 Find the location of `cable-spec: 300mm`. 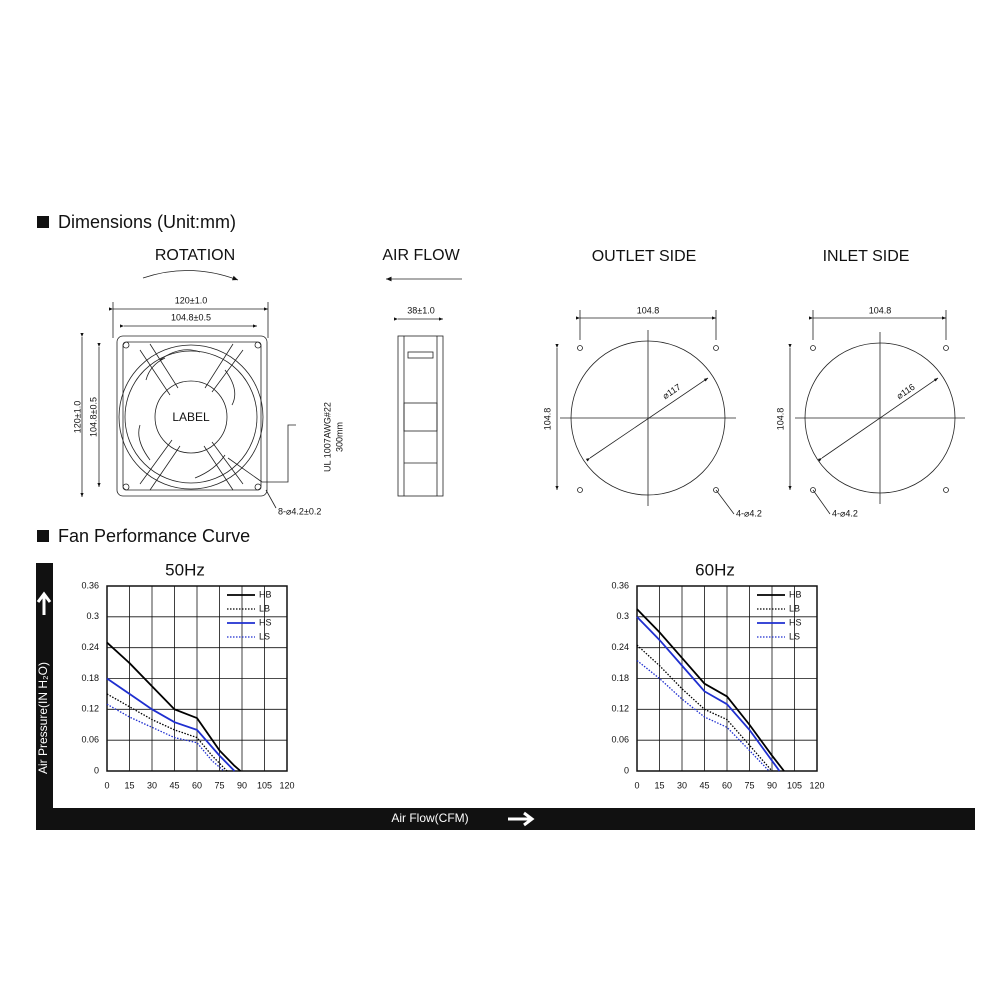

cable-spec: 300mm is located at coordinates (339, 437).